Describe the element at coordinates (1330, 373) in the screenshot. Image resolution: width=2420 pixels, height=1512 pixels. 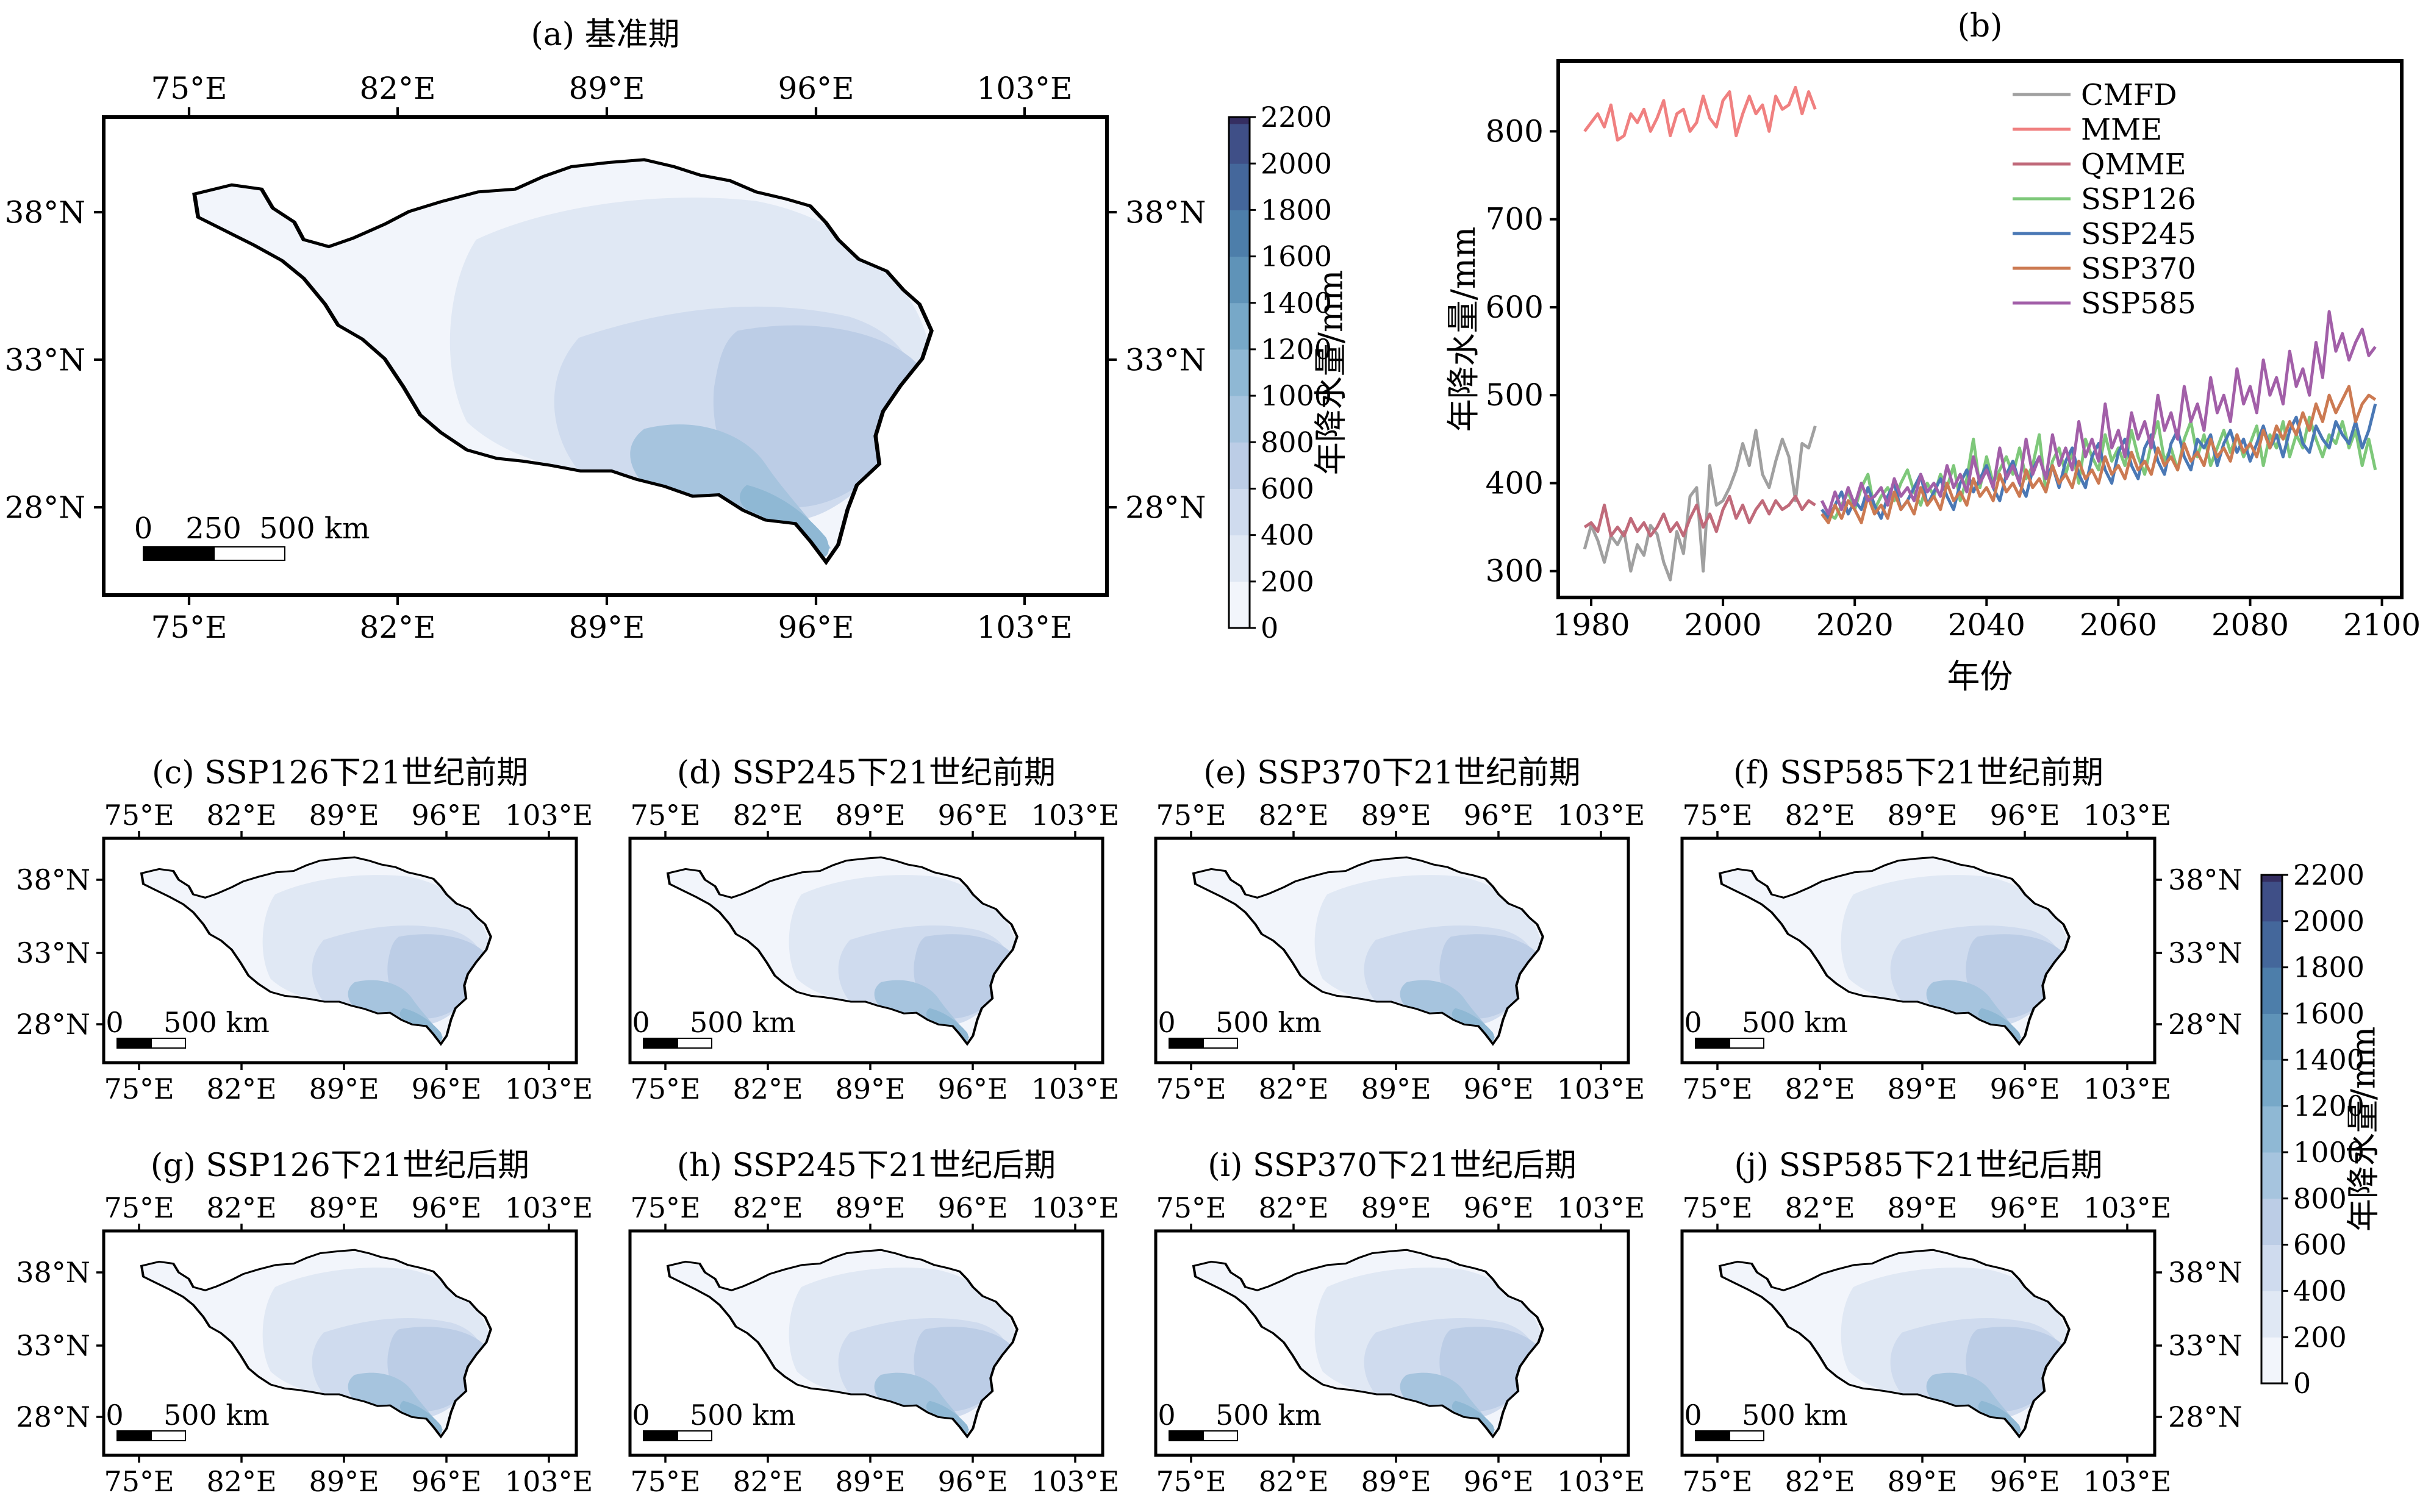
I see `colorbar-label: 年降水量/mm` at that location.